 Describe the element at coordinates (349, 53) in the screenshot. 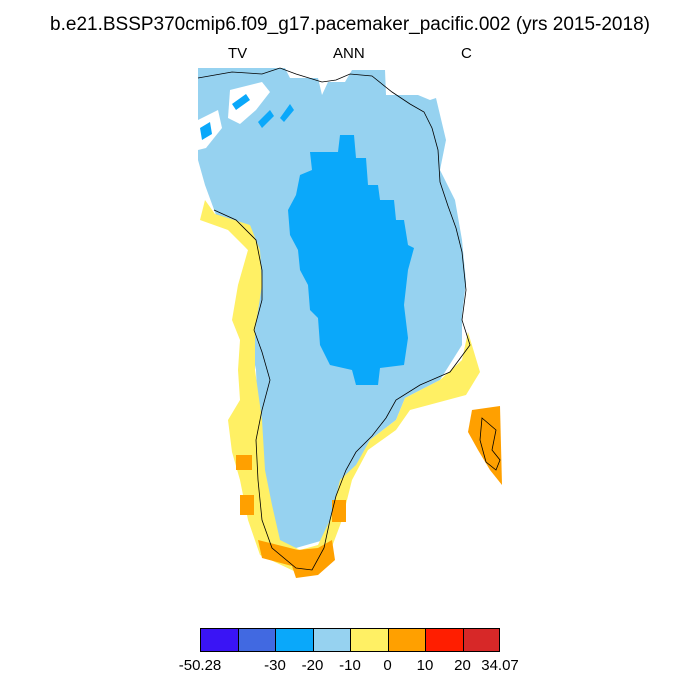

I see `subtitle-center: ANN` at that location.